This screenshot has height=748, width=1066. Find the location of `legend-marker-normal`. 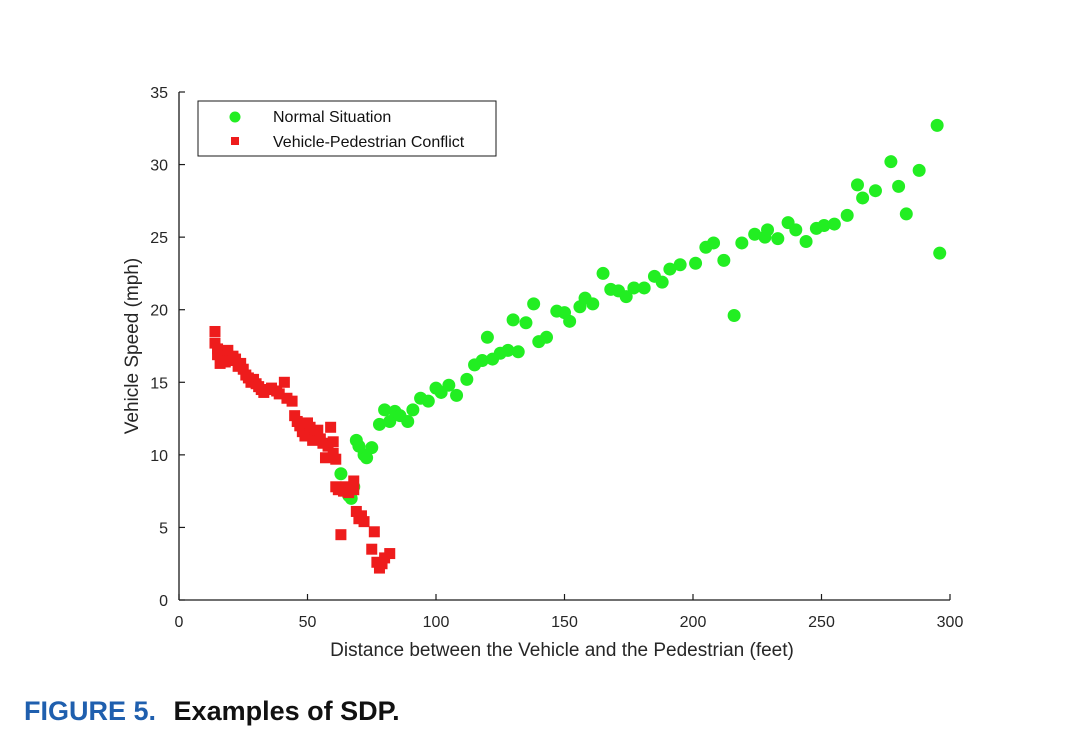

legend-marker-normal is located at coordinates (235, 117).